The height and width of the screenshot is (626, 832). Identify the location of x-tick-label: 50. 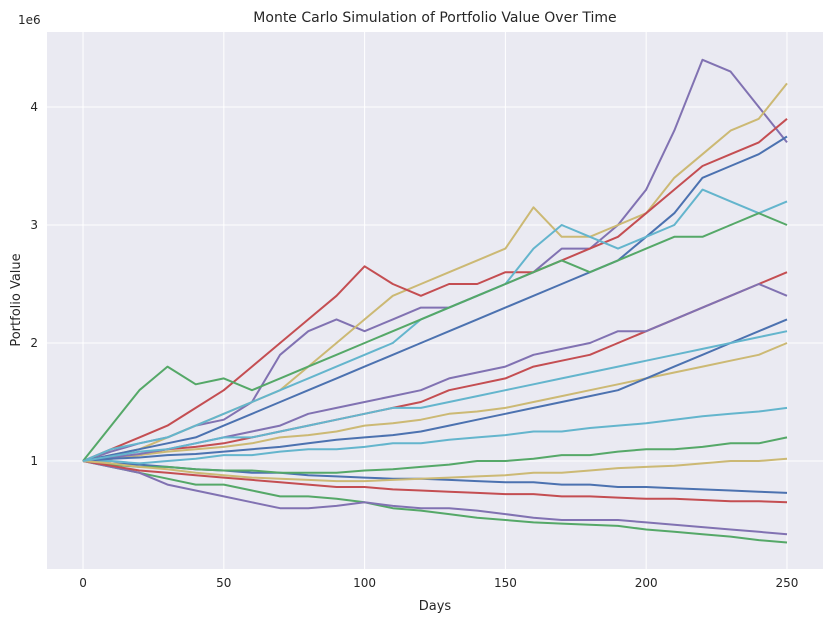
(223, 583).